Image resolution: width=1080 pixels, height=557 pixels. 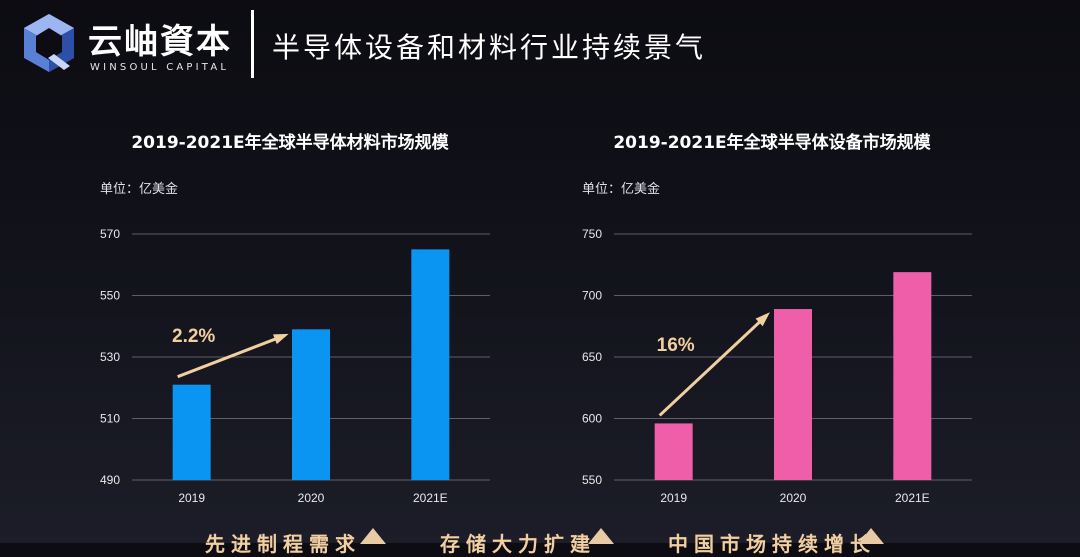 What do you see at coordinates (110, 357) in the screenshot?
I see `y-tick-label: 530` at bounding box center [110, 357].